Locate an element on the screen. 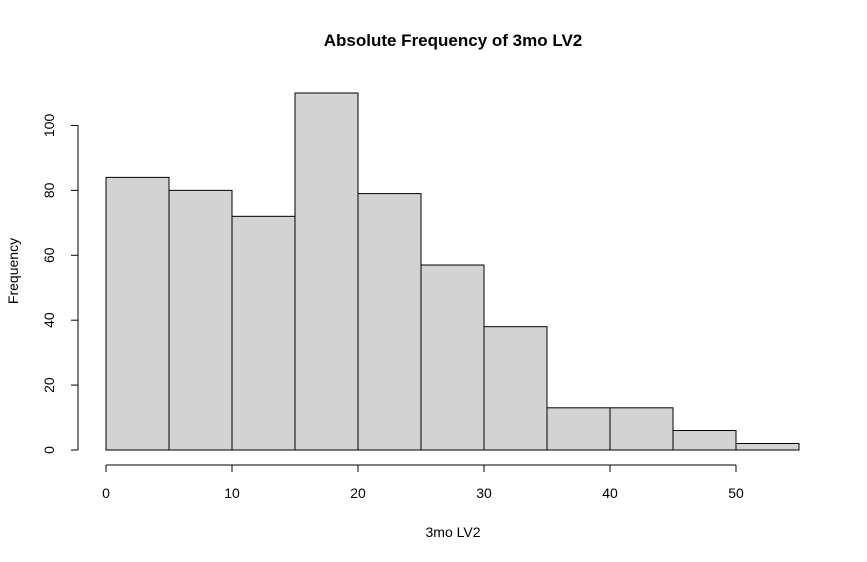  y-tick-label: 40 is located at coordinates (49, 320).